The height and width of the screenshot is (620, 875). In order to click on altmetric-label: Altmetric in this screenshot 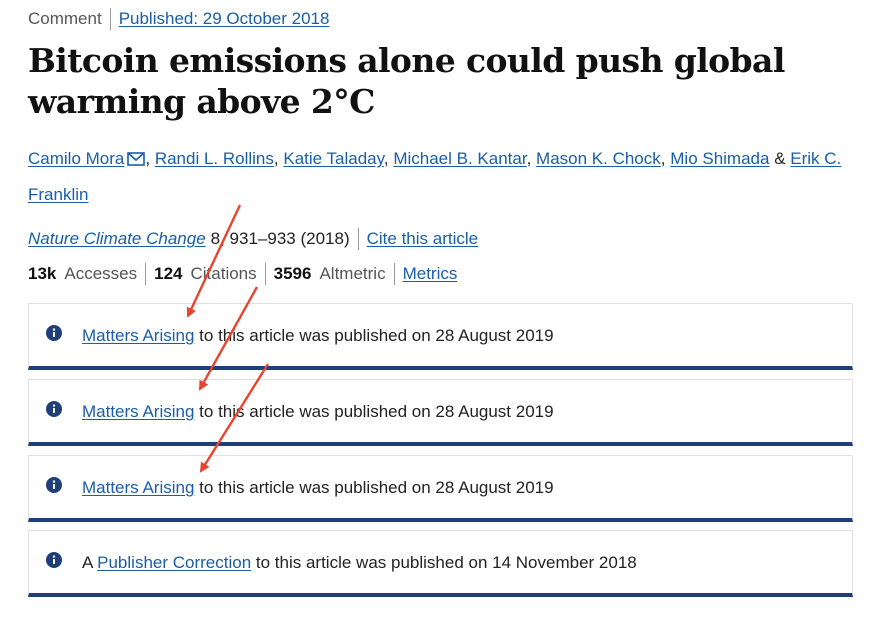, I will do `click(352, 273)`.